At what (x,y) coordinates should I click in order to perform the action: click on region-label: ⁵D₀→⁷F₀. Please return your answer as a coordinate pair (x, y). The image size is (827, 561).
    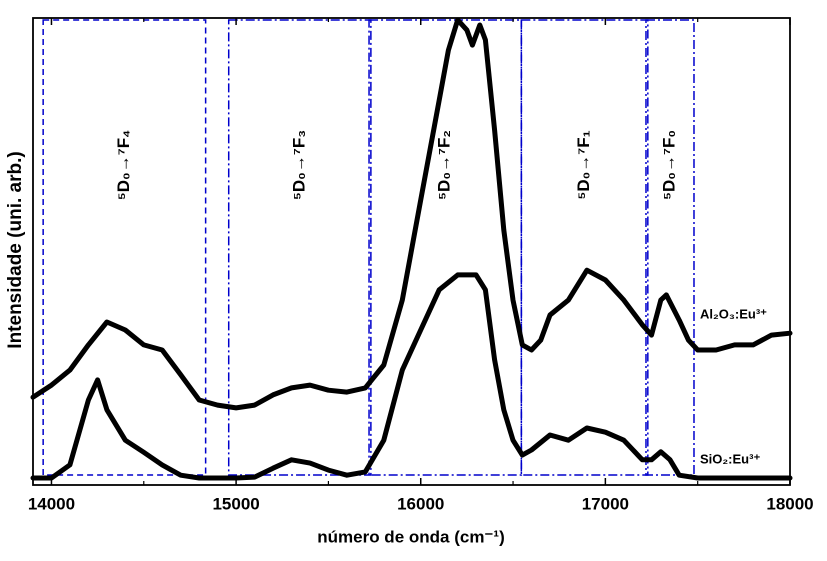
    Looking at the image, I should click on (668, 165).